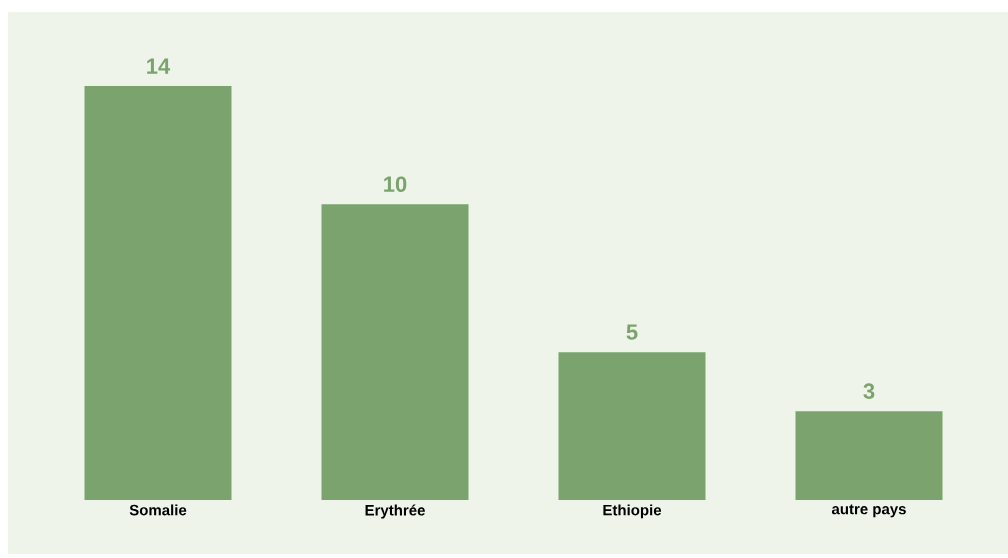 This screenshot has width=1008, height=558. I want to click on data-label: 5, so click(632, 332).